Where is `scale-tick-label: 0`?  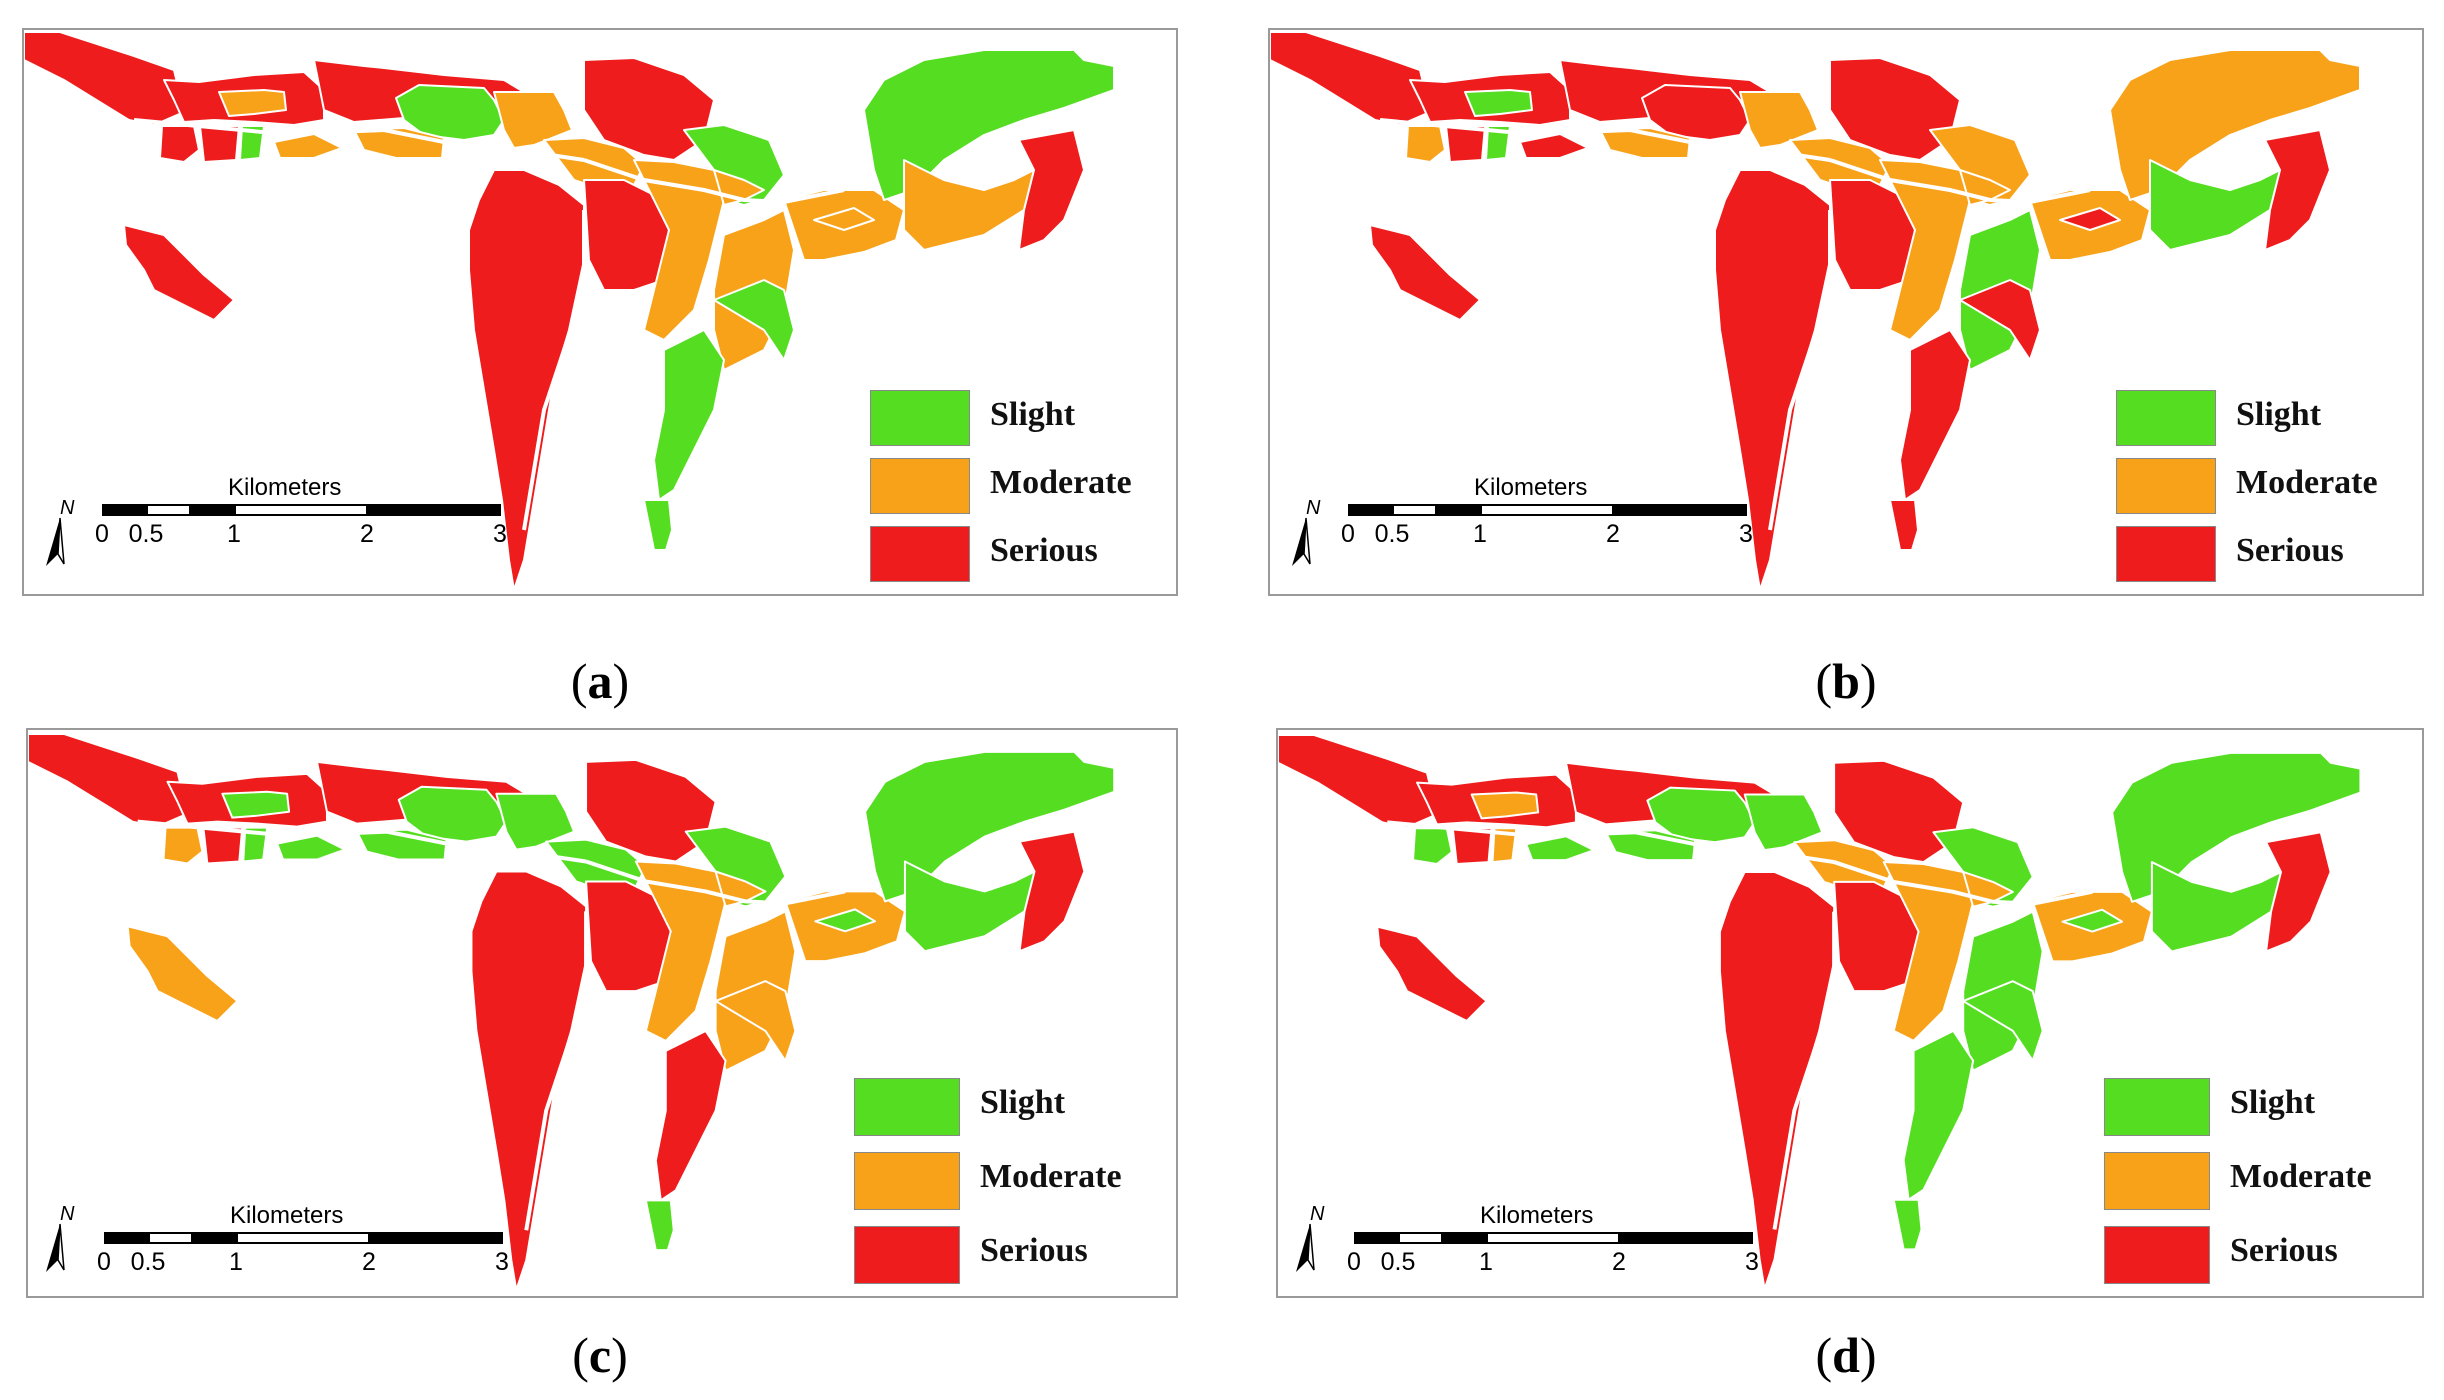
scale-tick-label: 0 is located at coordinates (102, 534).